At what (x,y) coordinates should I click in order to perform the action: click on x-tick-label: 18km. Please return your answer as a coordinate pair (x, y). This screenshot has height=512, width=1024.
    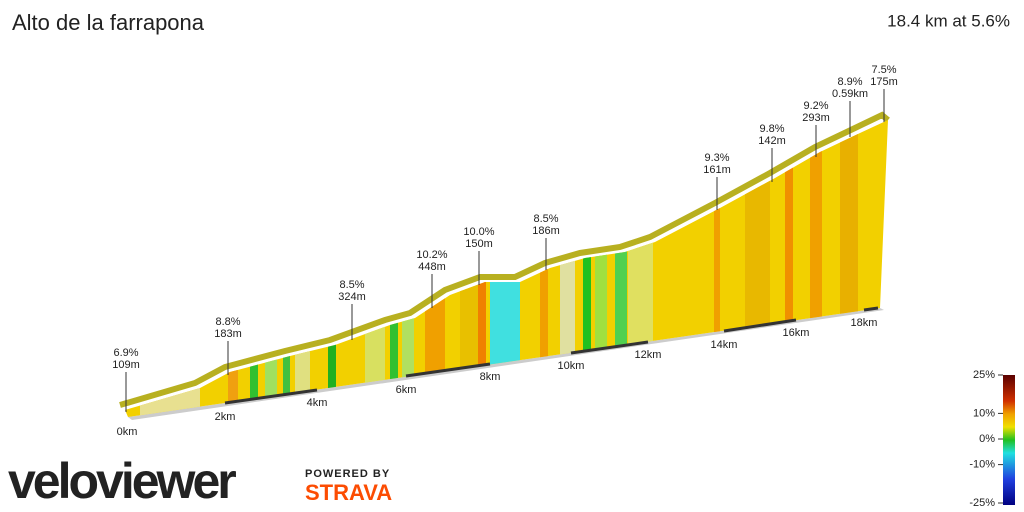
    Looking at the image, I should click on (864, 323).